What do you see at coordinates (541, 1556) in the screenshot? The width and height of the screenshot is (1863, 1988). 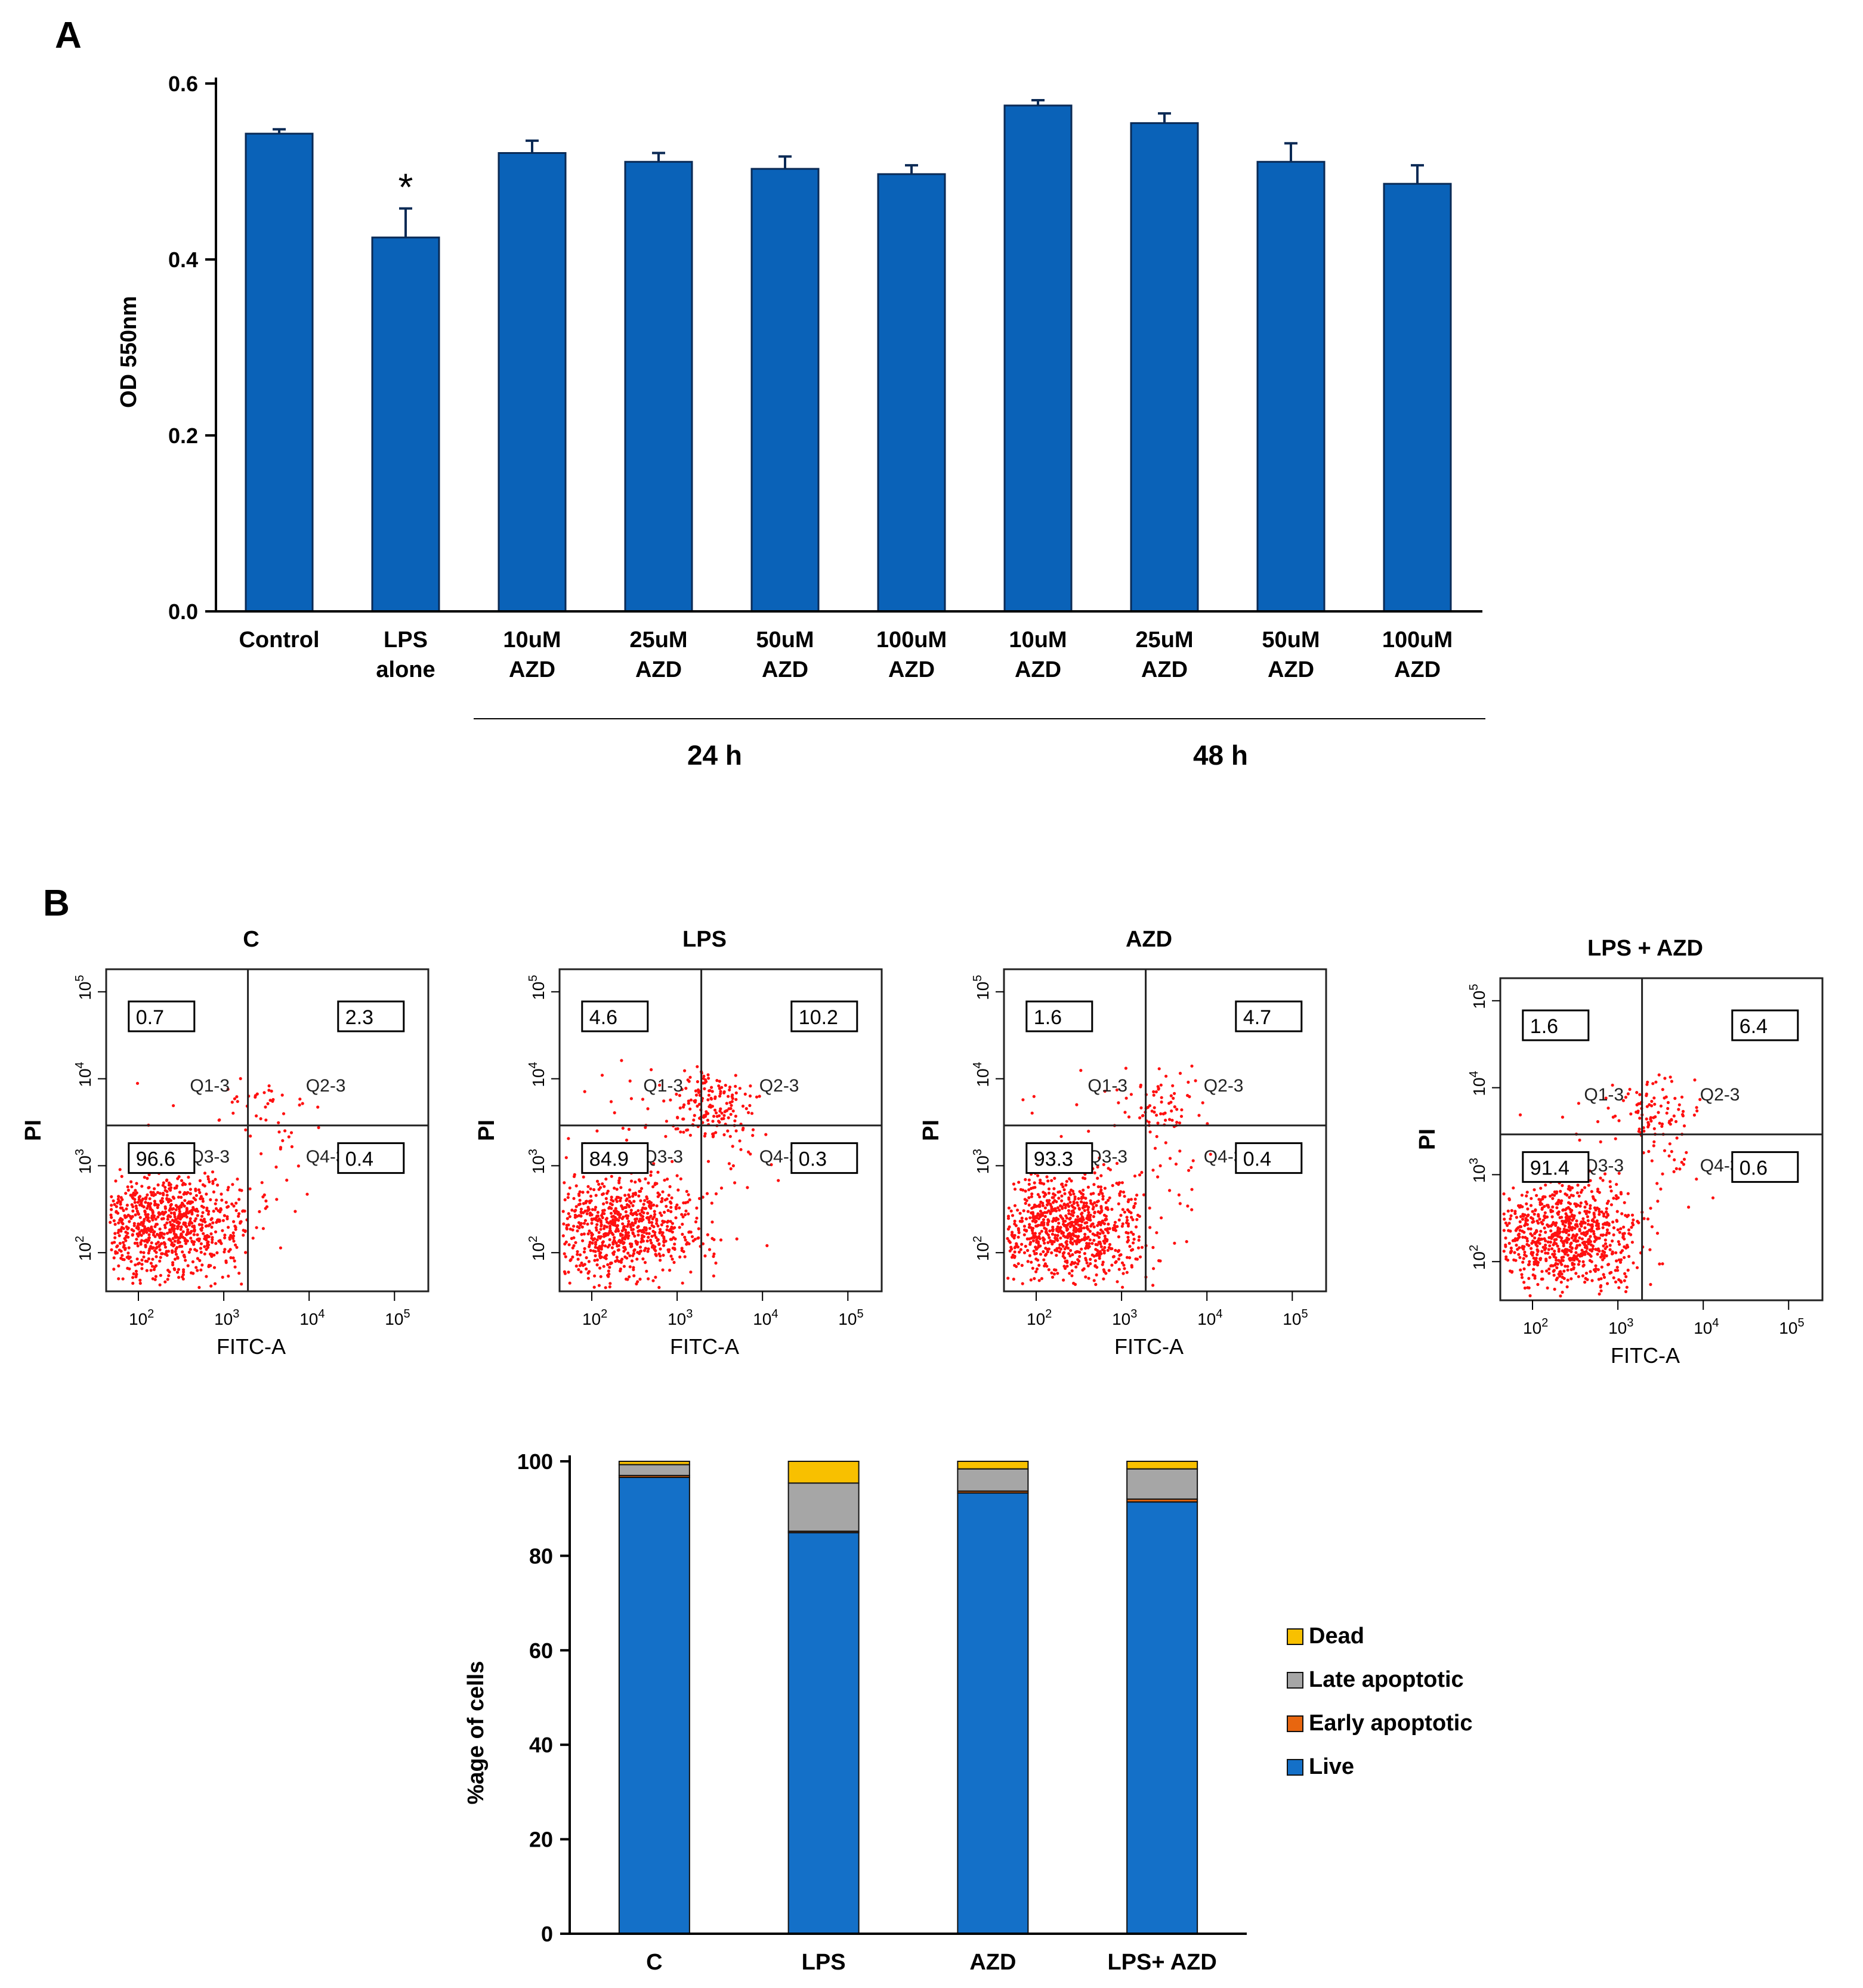 I see `percent-y-tick-label: 80` at bounding box center [541, 1556].